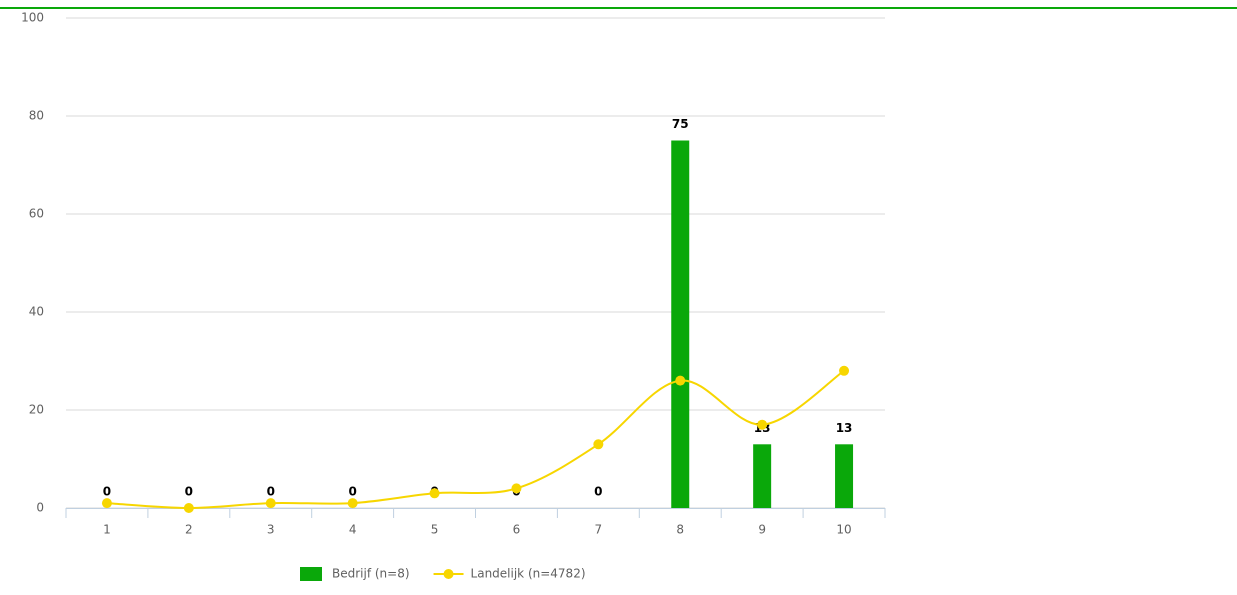 The width and height of the screenshot is (1237, 595). Describe the element at coordinates (36, 214) in the screenshot. I see `y-tick-label: 60` at that location.